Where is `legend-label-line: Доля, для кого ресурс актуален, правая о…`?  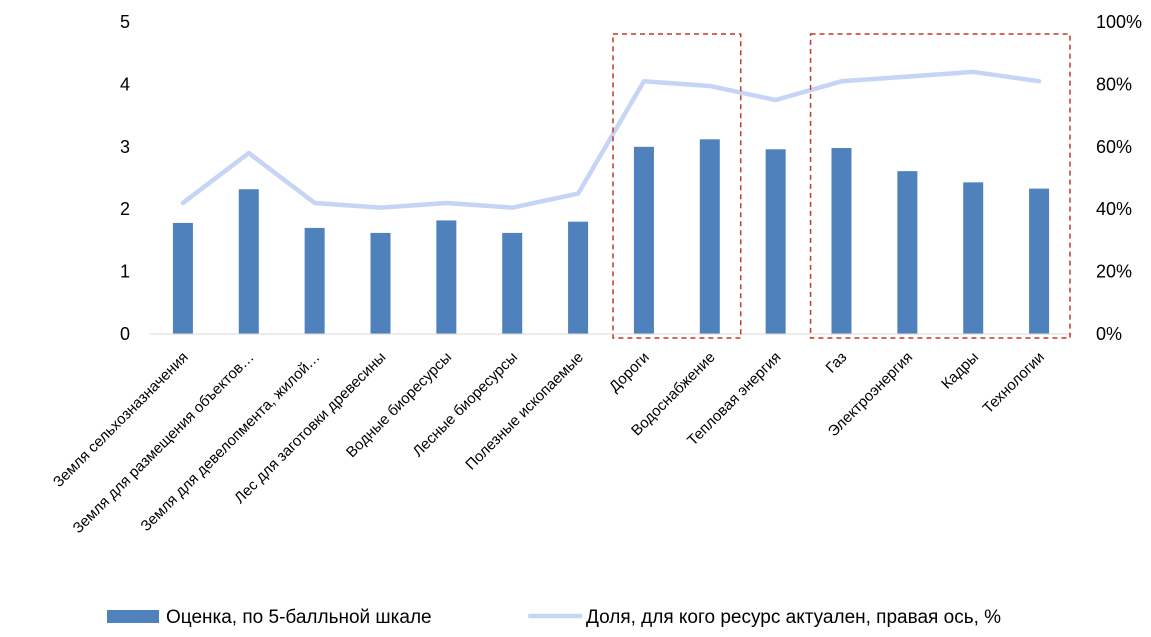
legend-label-line: Доля, для кого ресурс актуален, правая о… is located at coordinates (793, 617).